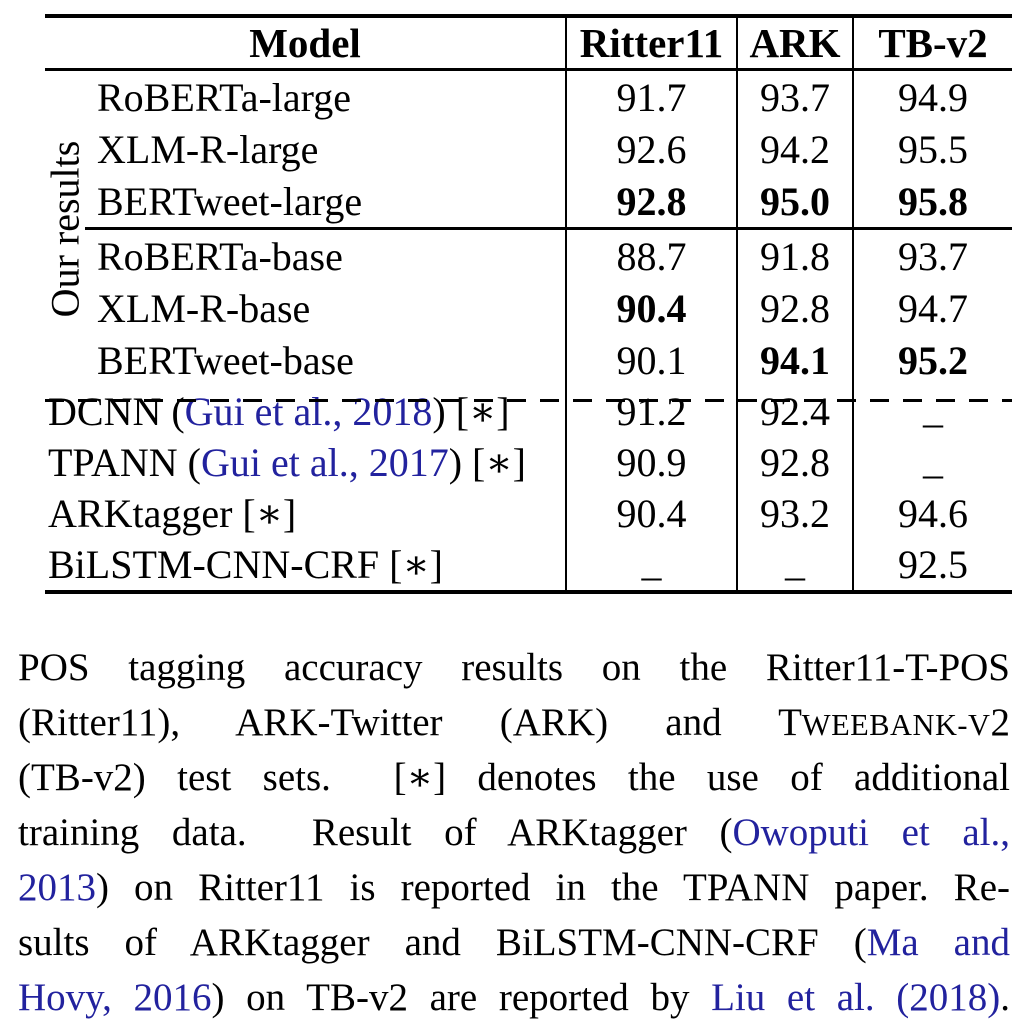  I want to click on model-name-text: RoBERTa-base, so click(220, 256).